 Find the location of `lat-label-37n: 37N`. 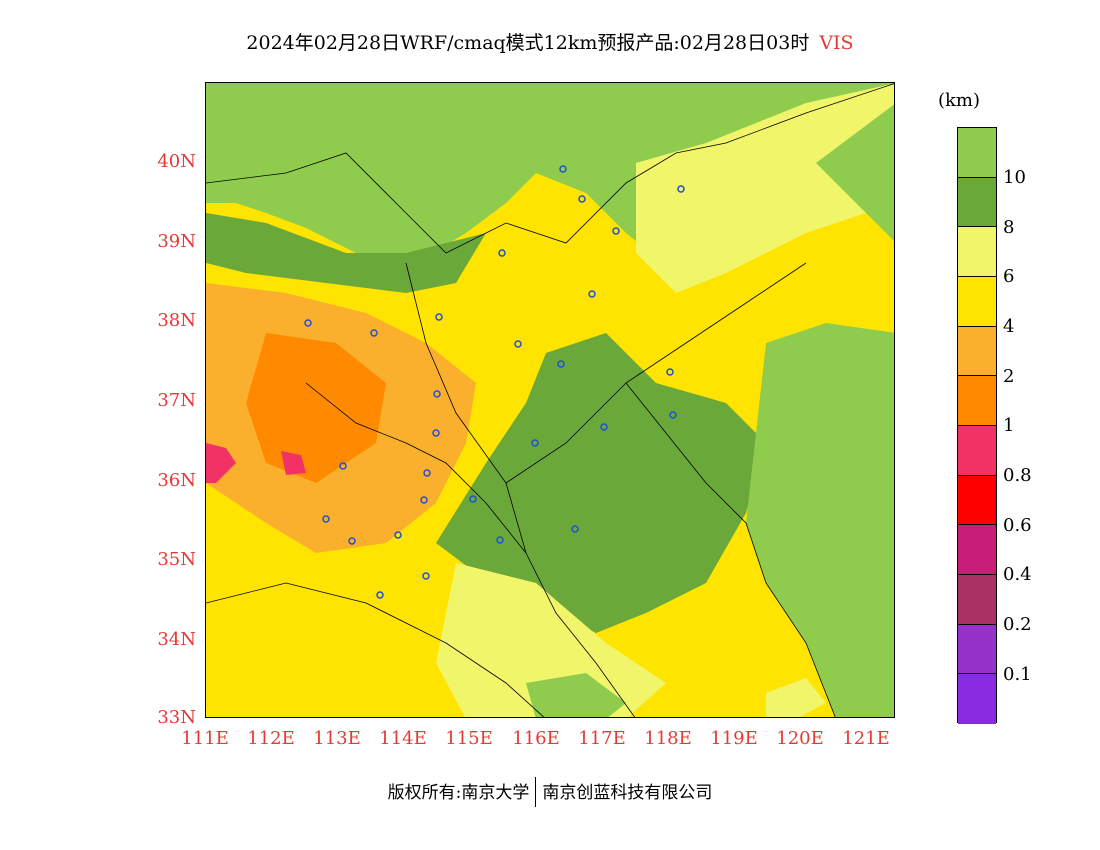

lat-label-37n: 37N is located at coordinates (176, 400).